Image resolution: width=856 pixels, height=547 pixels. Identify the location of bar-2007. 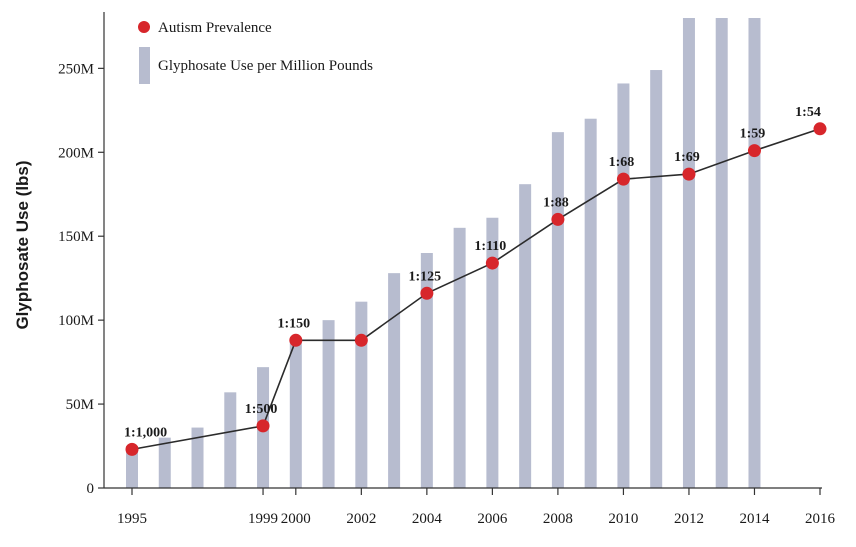
(525, 336).